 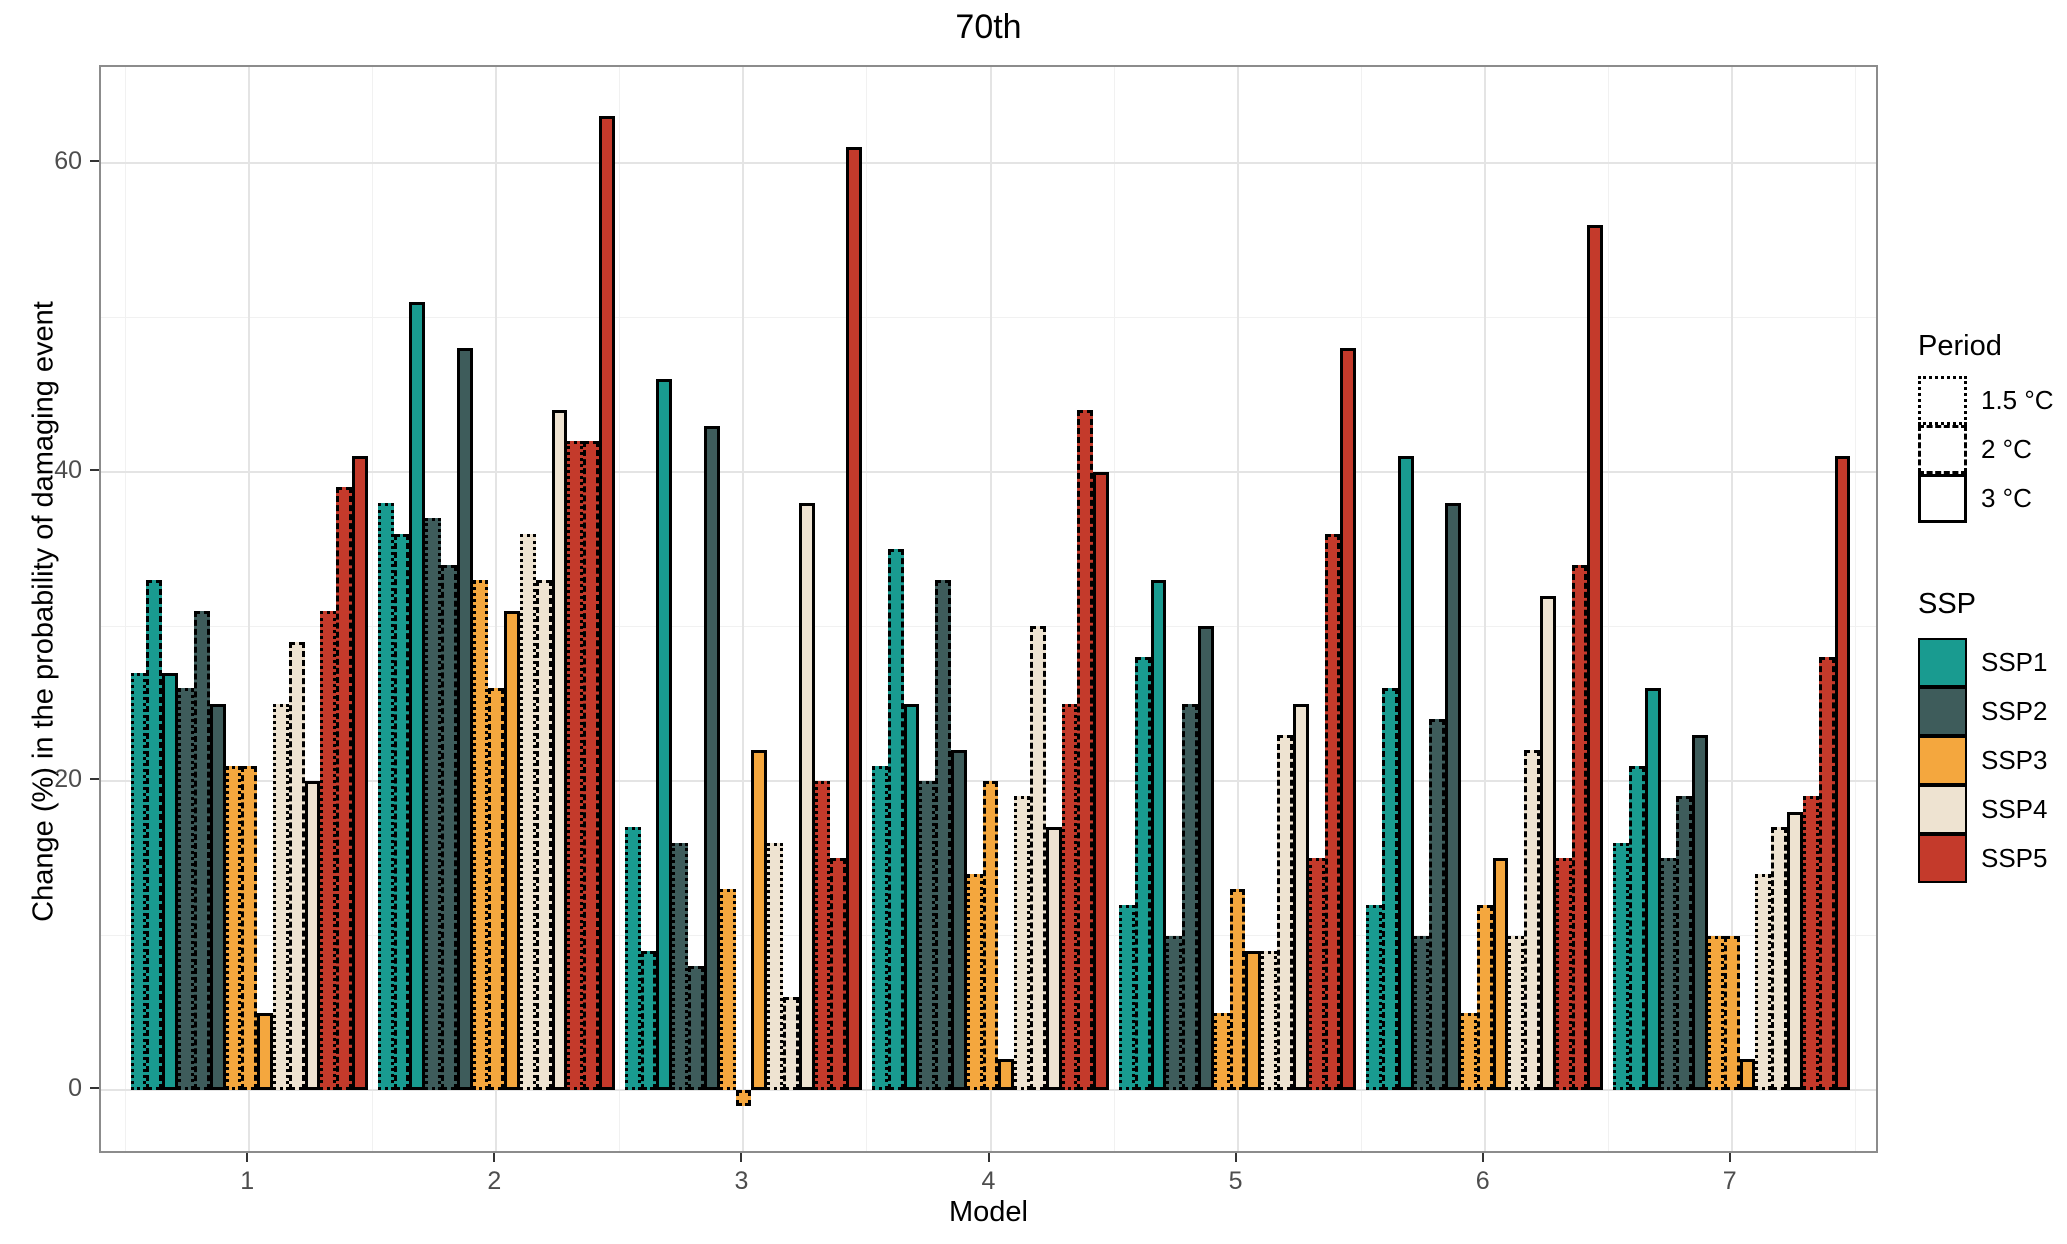 What do you see at coordinates (575, 766) in the screenshot?
I see `bar-ssp5-model2-dotted` at bounding box center [575, 766].